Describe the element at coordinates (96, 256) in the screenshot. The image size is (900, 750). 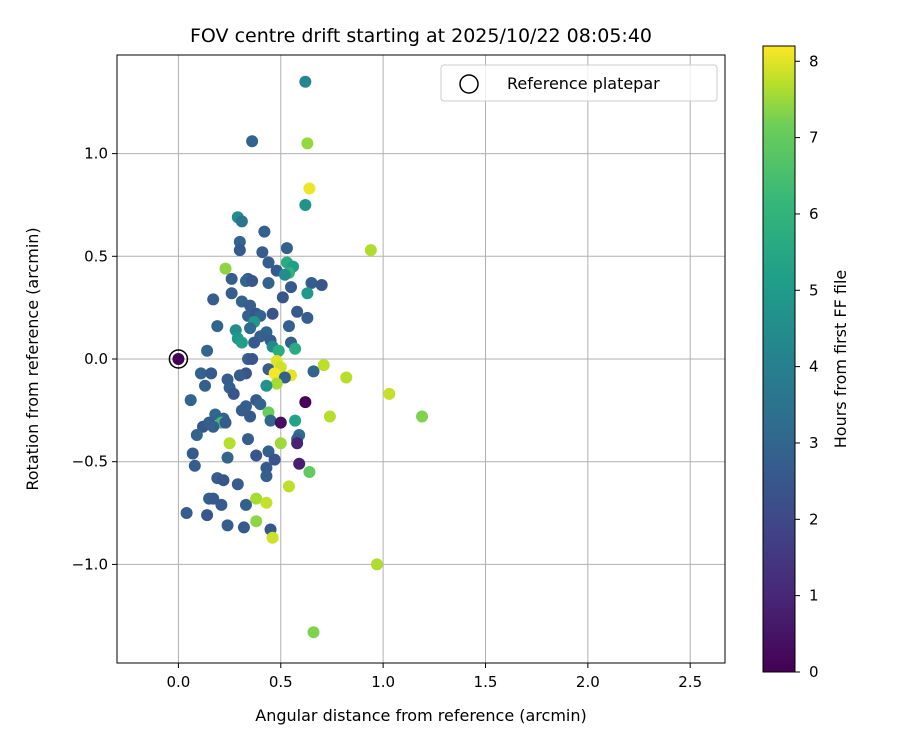
I see `y-tick-label: 0.5` at that location.